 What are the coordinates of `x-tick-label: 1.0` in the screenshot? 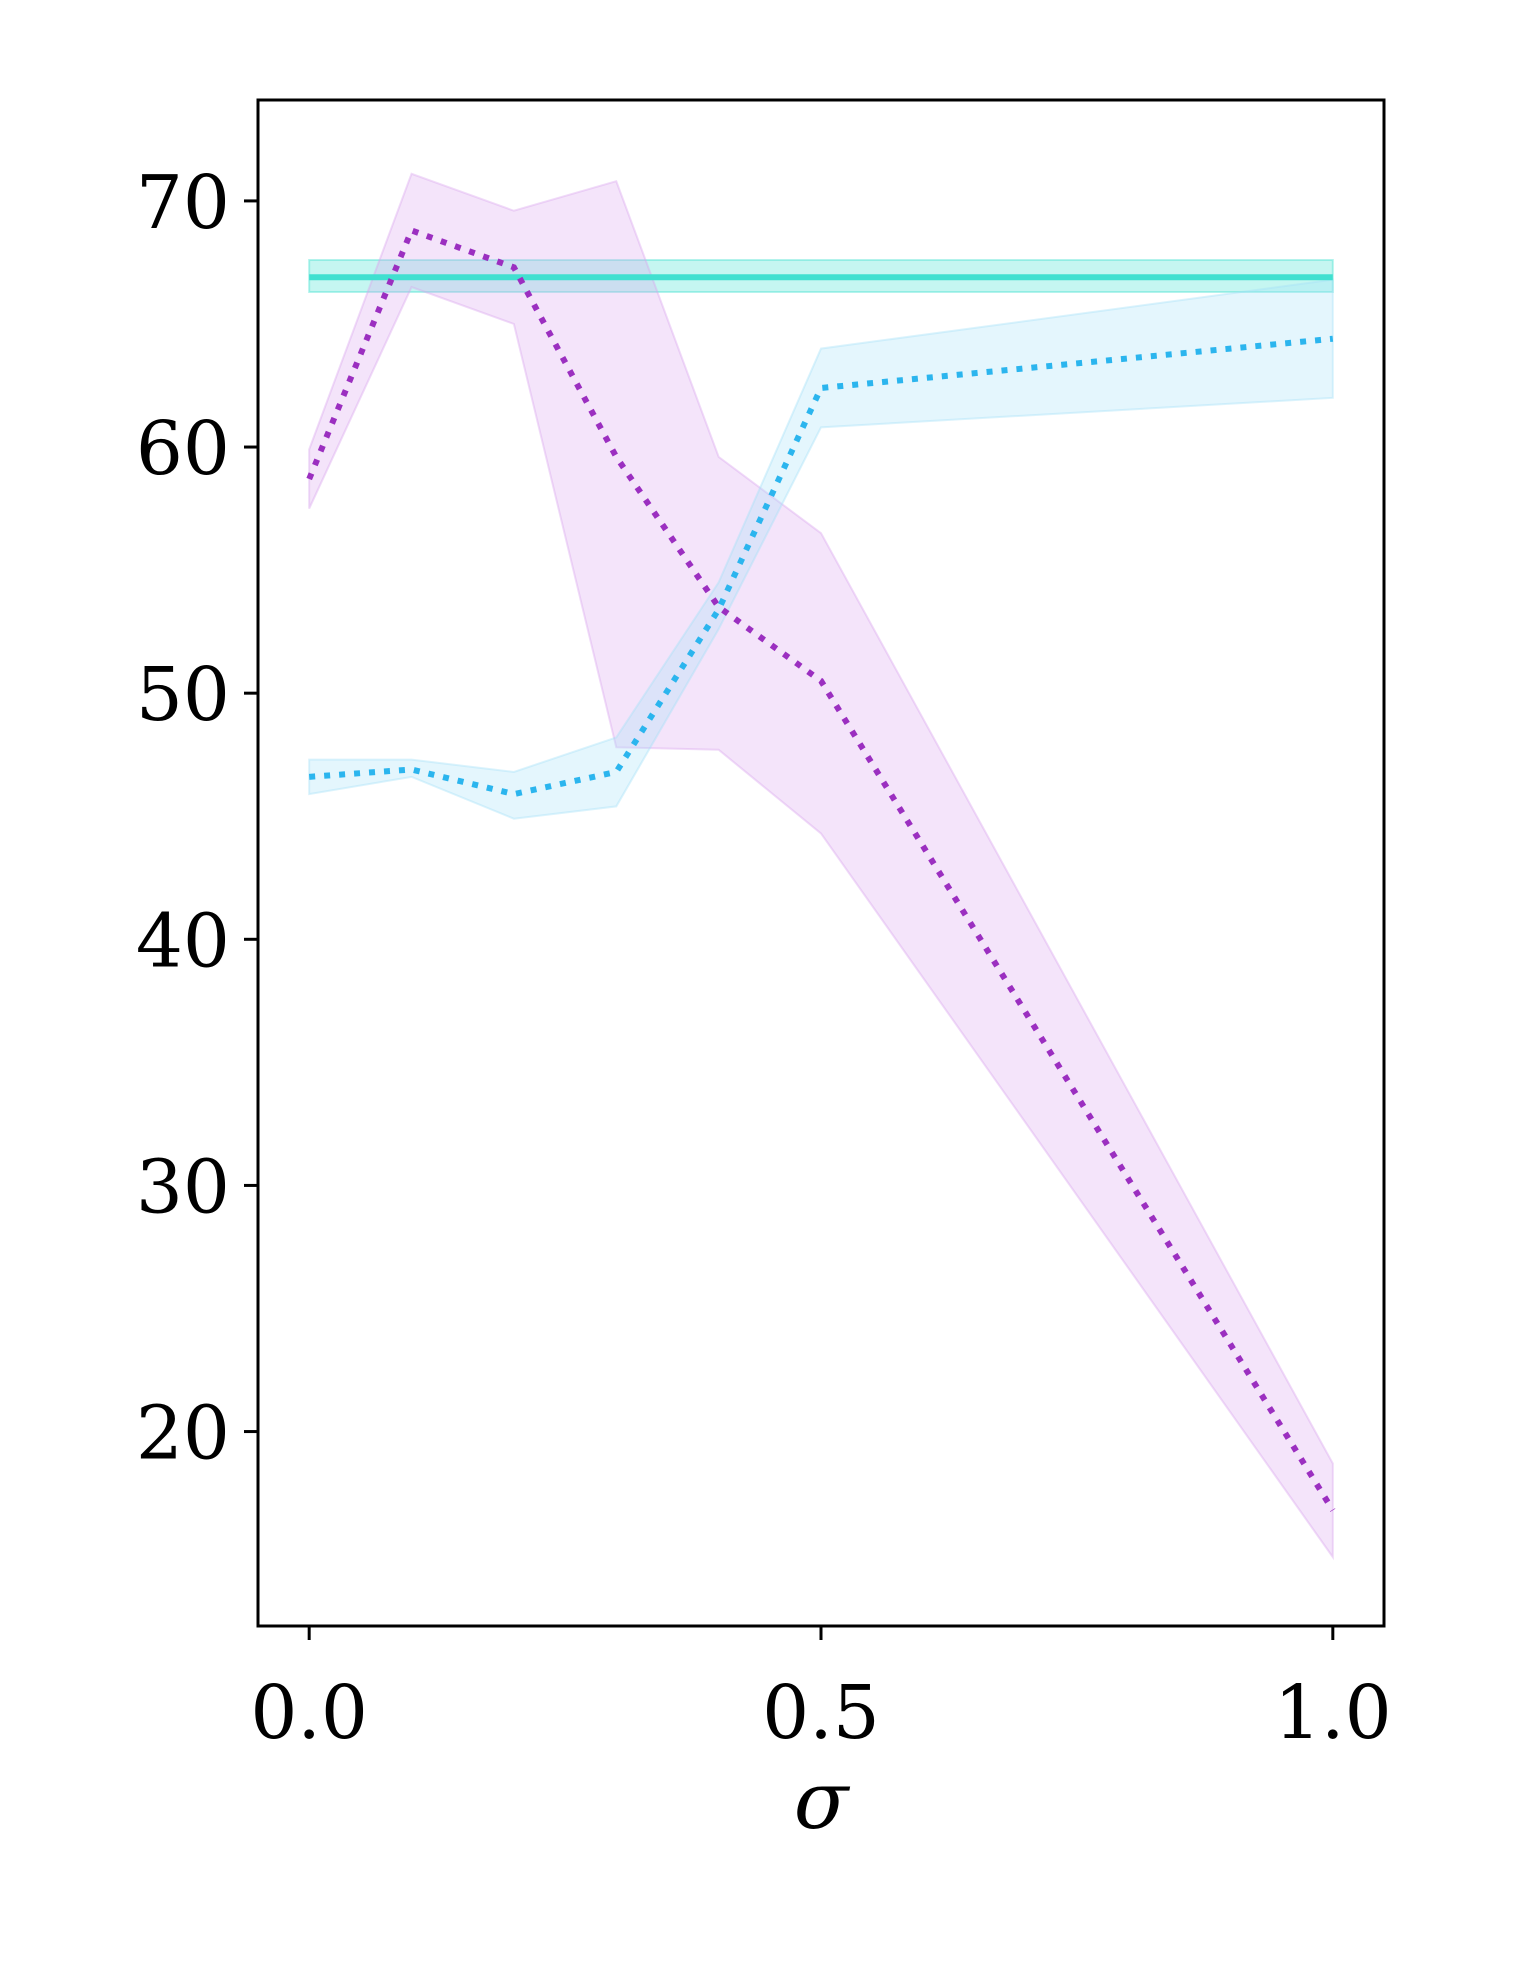 It's located at (1333, 1713).